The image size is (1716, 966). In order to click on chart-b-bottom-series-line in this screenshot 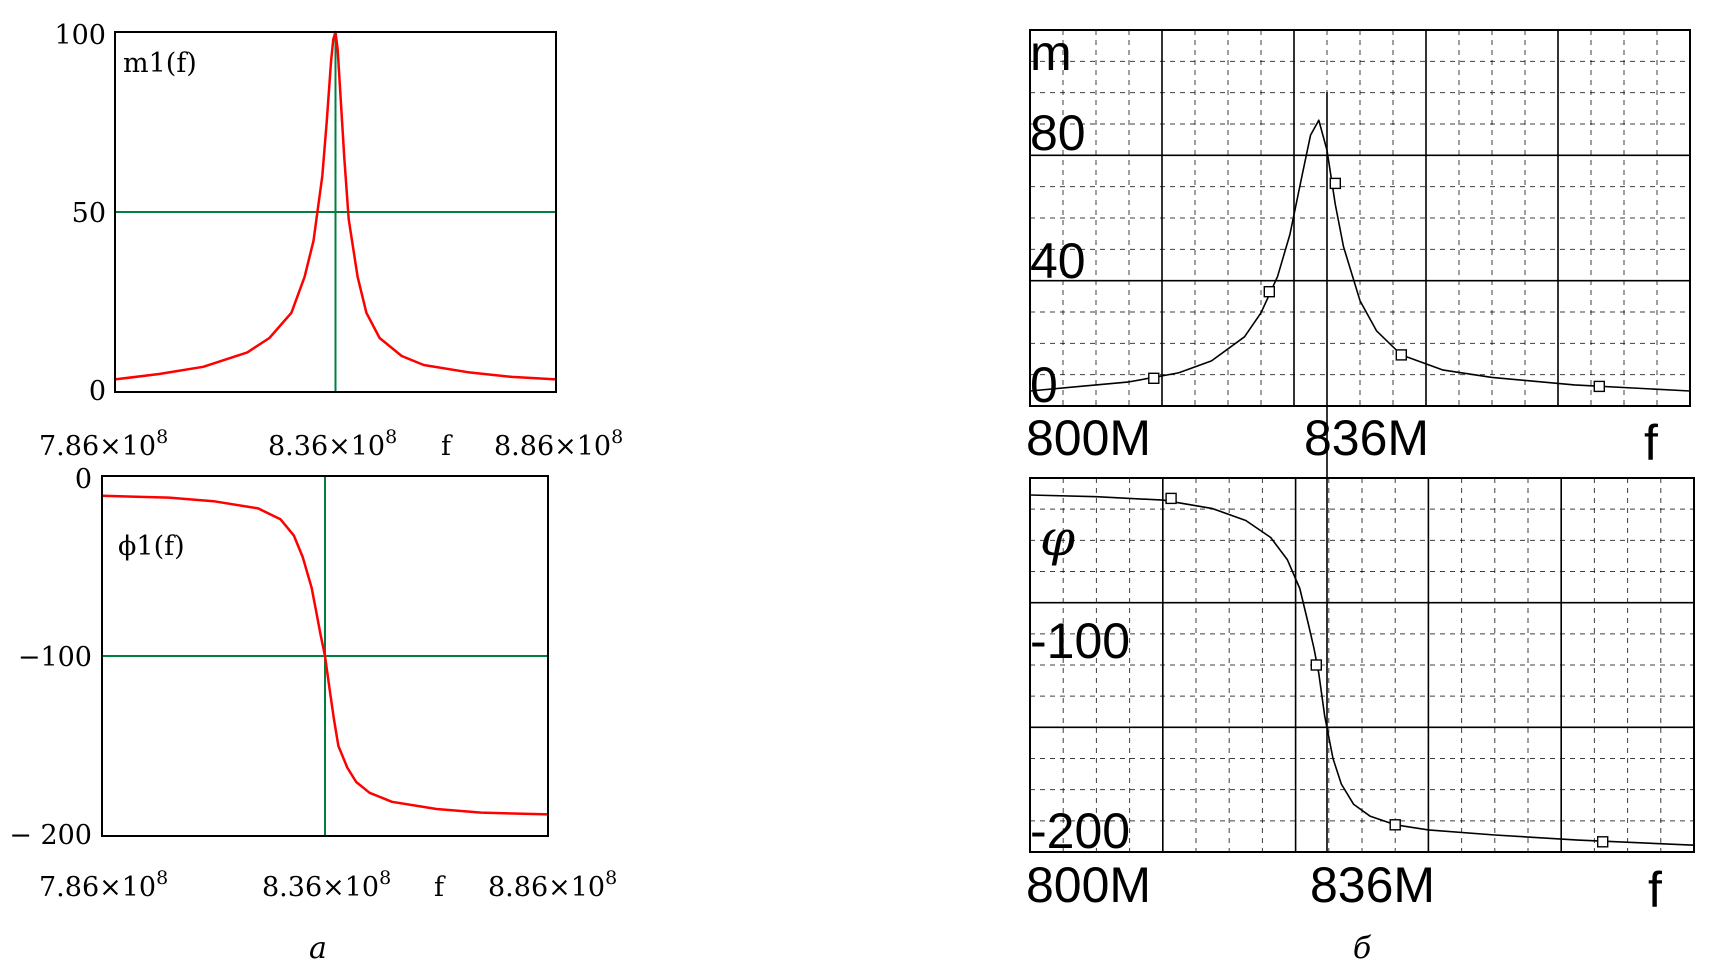, I will do `click(1362, 670)`.